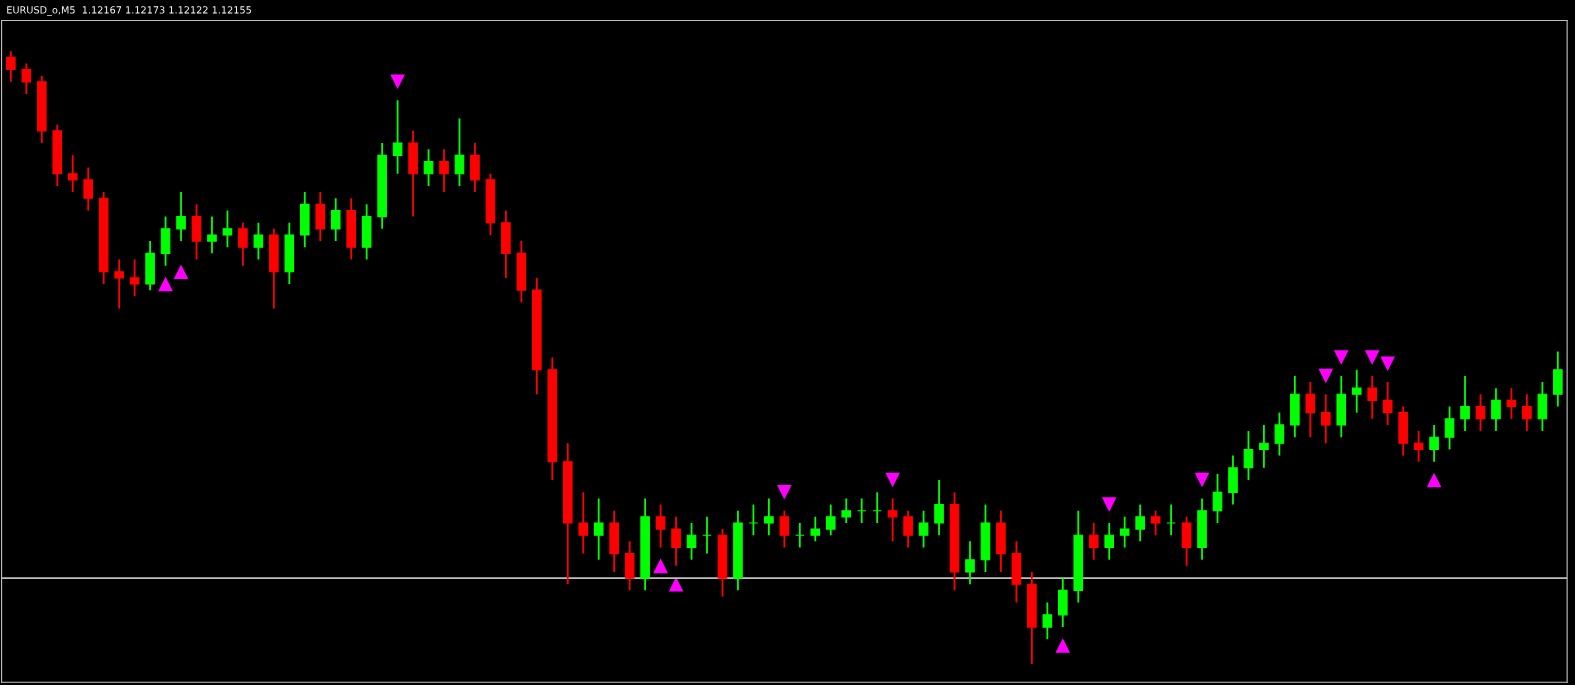  Describe the element at coordinates (129, 11) in the screenshot. I see `chart-title: EURUSD_o,M5 1.12167 1.12173 1.12122 1.12155` at that location.